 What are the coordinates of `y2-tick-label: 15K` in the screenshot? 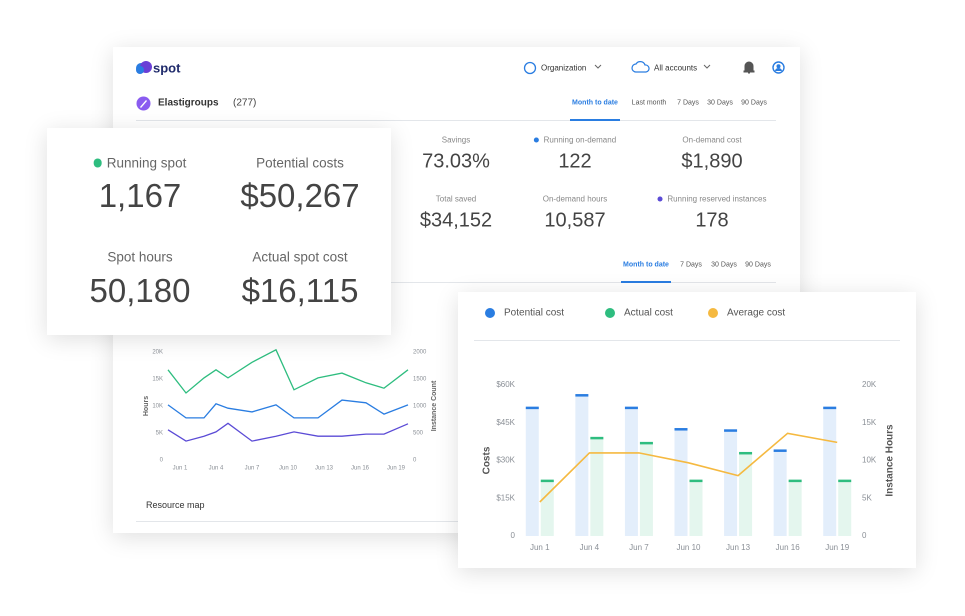 It's located at (869, 422).